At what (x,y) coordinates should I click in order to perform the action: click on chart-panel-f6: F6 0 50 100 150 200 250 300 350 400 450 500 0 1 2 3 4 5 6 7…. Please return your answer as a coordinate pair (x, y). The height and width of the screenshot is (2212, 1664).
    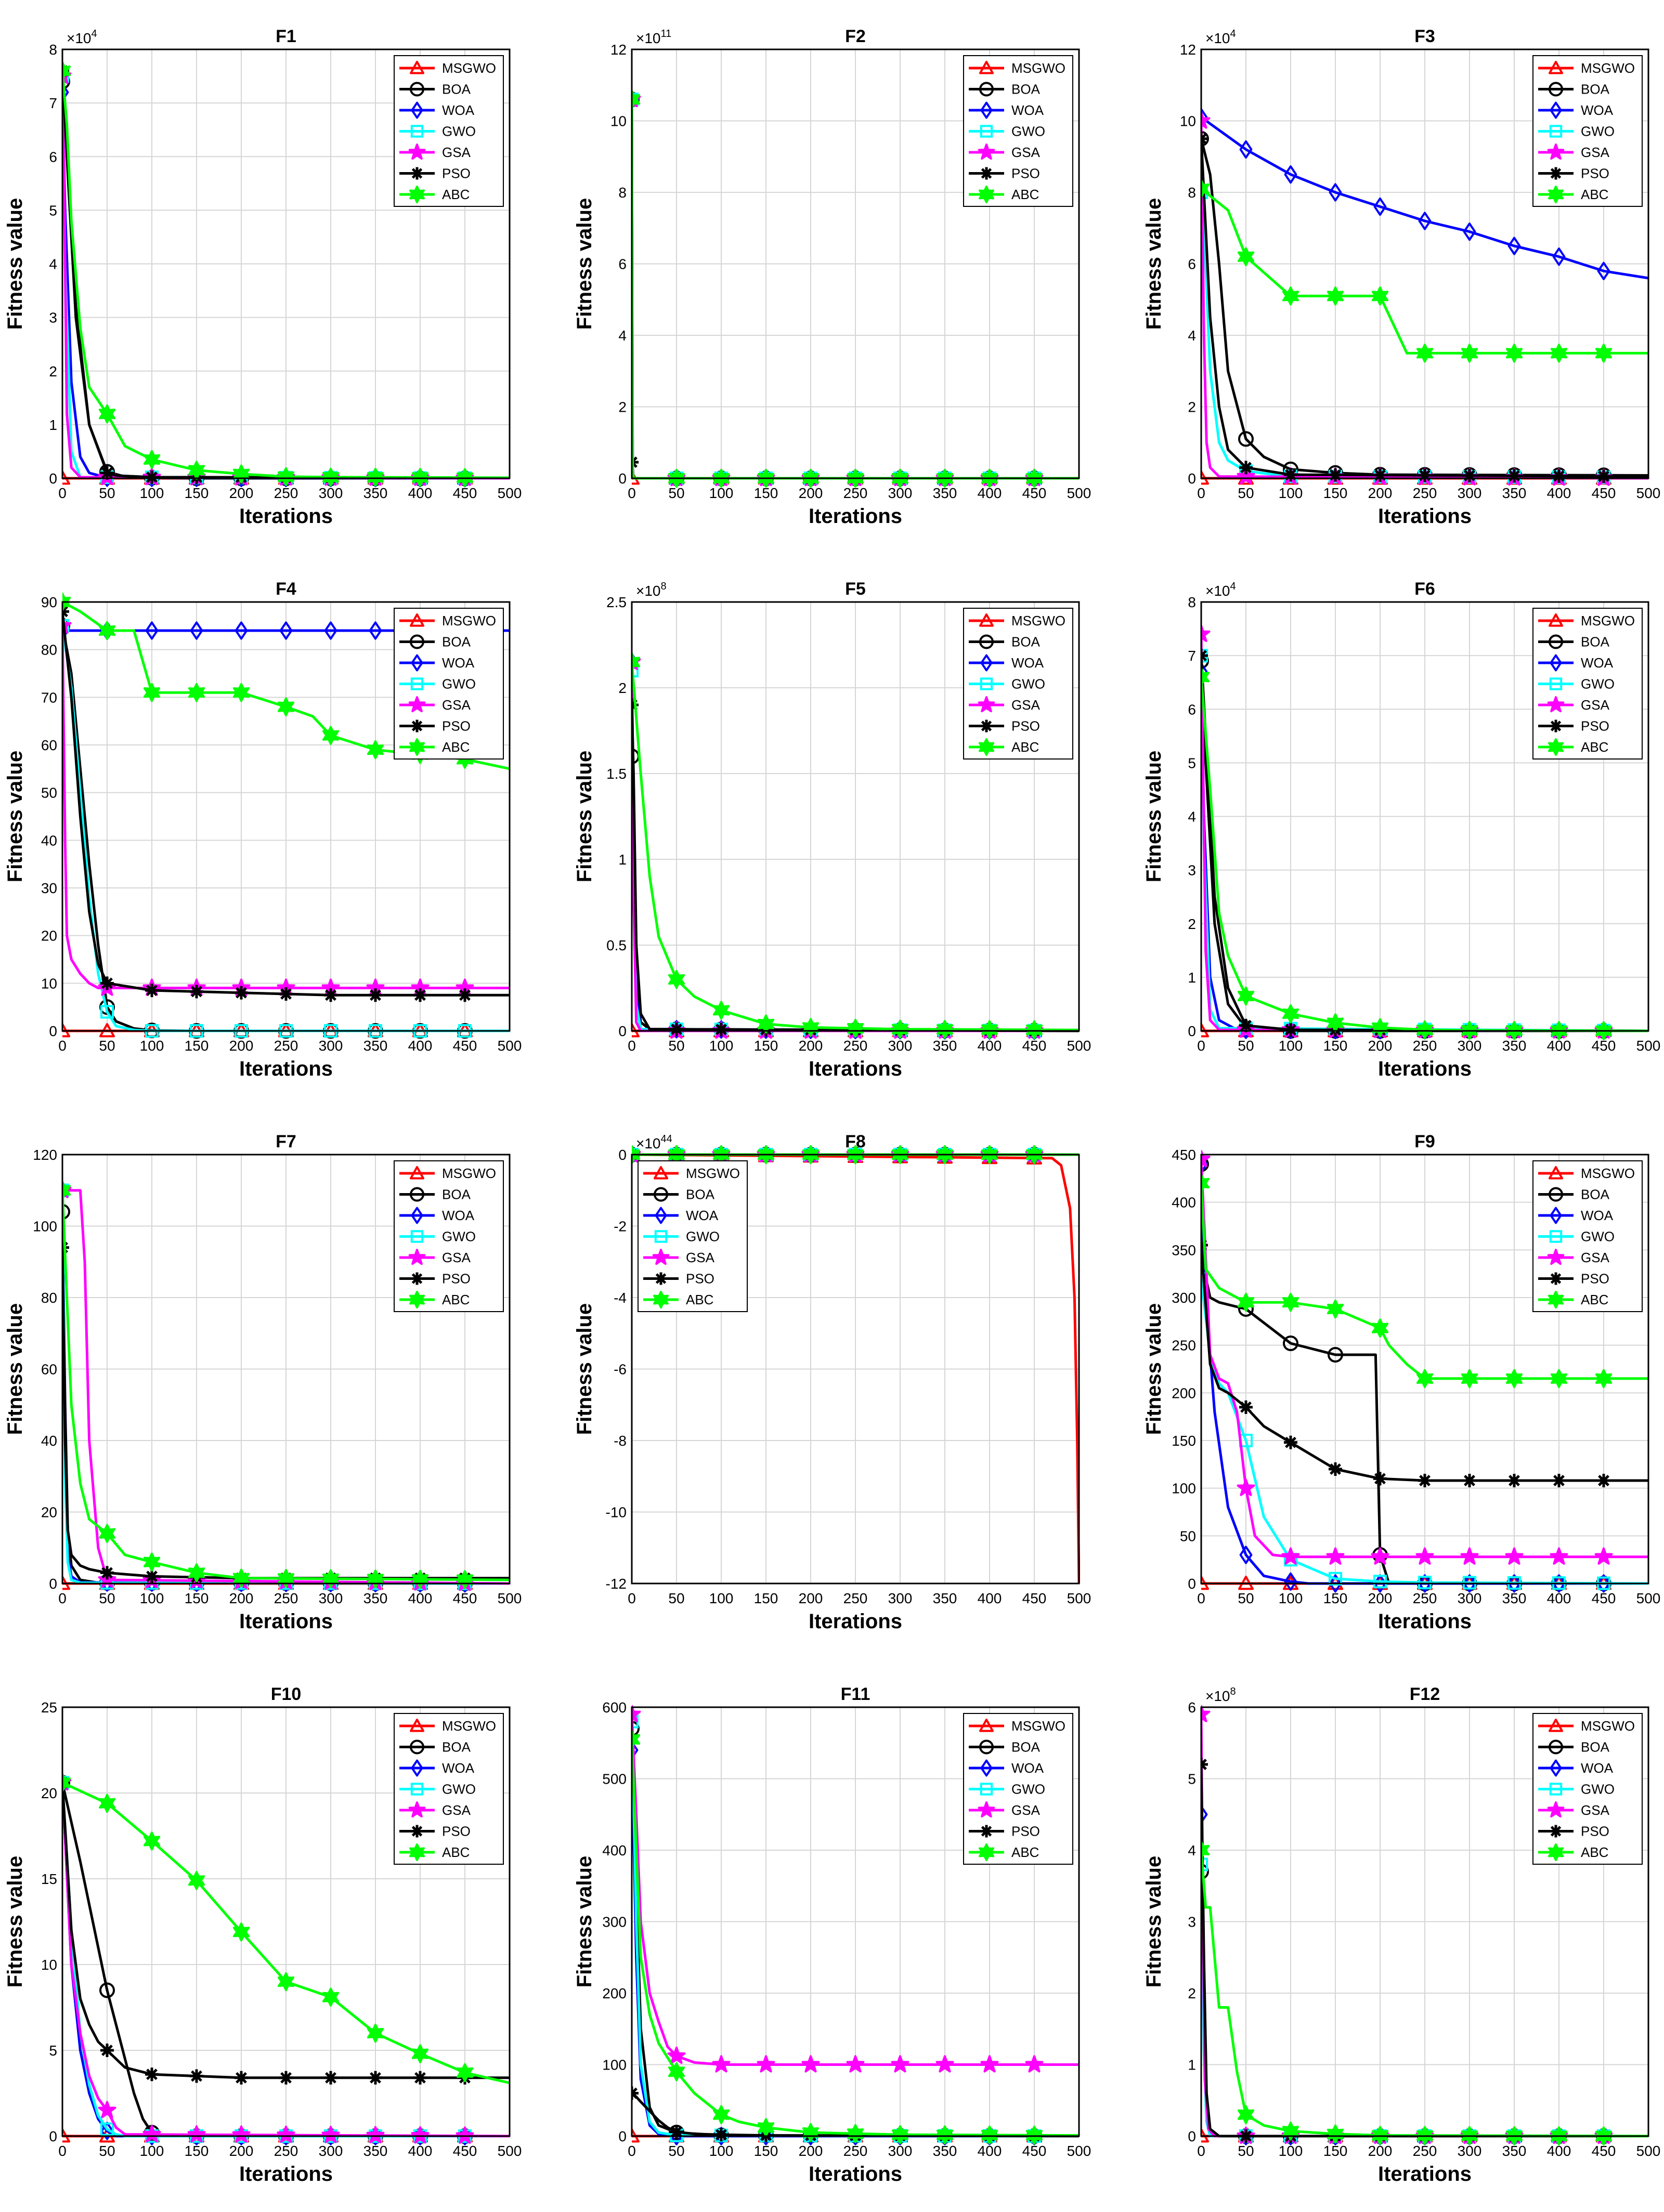
    Looking at the image, I should click on (1401, 829).